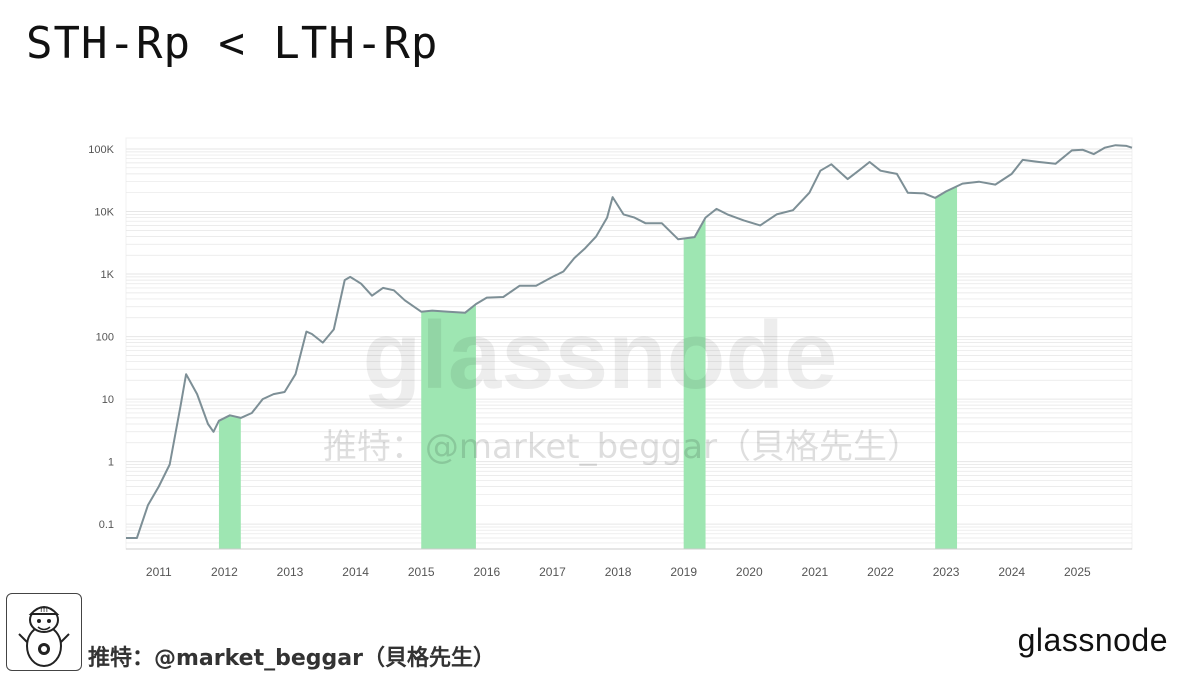  I want to click on x-tick-label: 2014, so click(355, 572).